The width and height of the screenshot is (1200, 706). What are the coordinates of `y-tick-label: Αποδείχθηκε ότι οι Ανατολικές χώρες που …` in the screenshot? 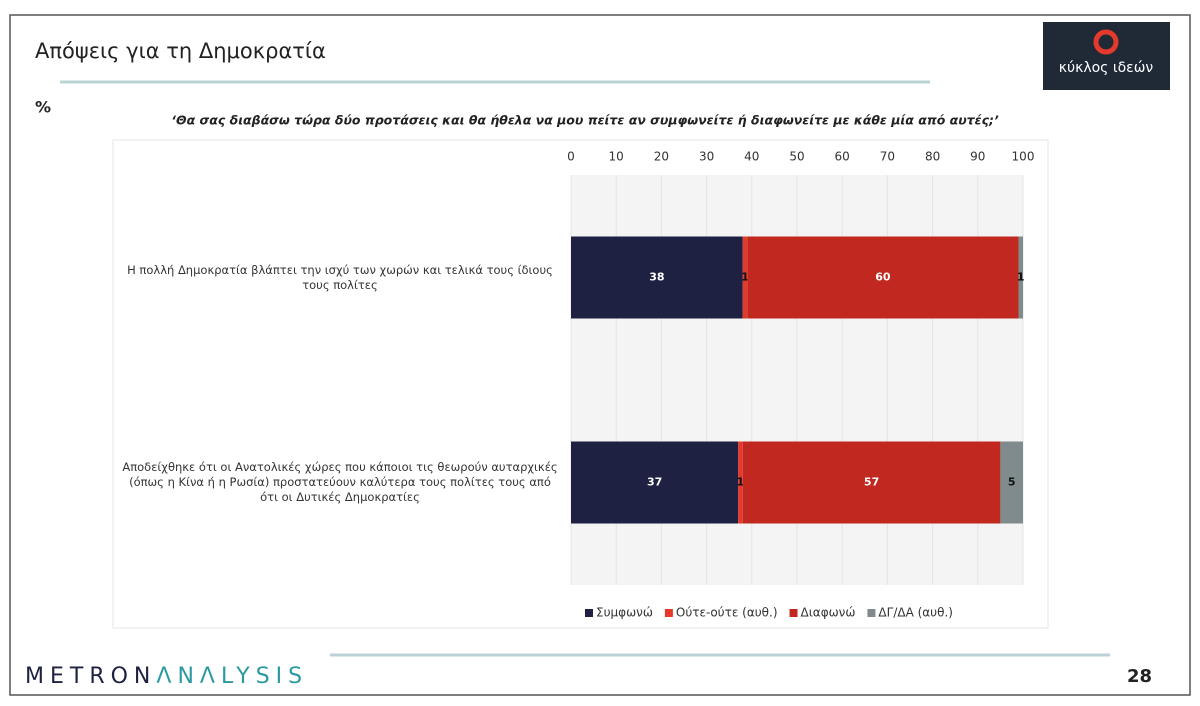 It's located at (340, 482).